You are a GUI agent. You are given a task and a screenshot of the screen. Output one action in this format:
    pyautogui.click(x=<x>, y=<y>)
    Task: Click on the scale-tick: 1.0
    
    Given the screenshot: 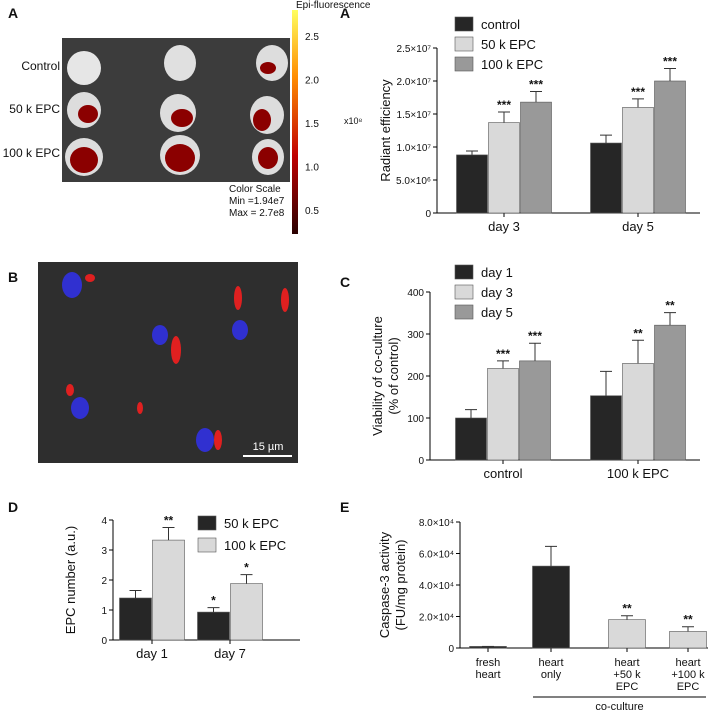 What is the action you would take?
    pyautogui.click(x=312, y=168)
    